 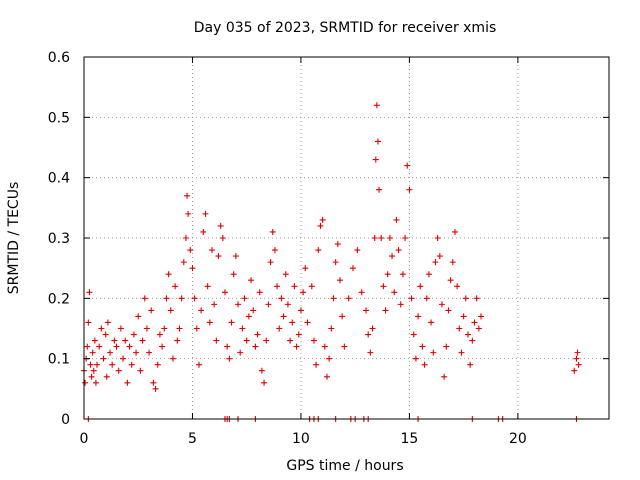 I want to click on x-tick-label: 5, so click(x=192, y=439).